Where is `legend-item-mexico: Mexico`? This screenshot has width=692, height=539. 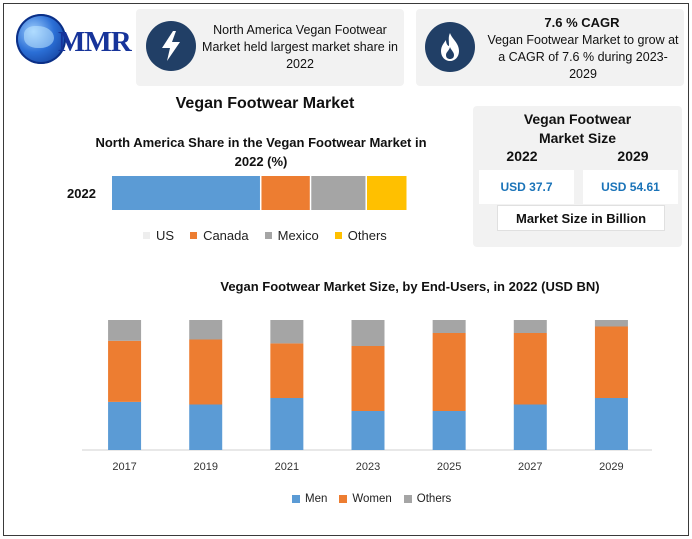
legend-item-mexico: Mexico is located at coordinates (291, 235).